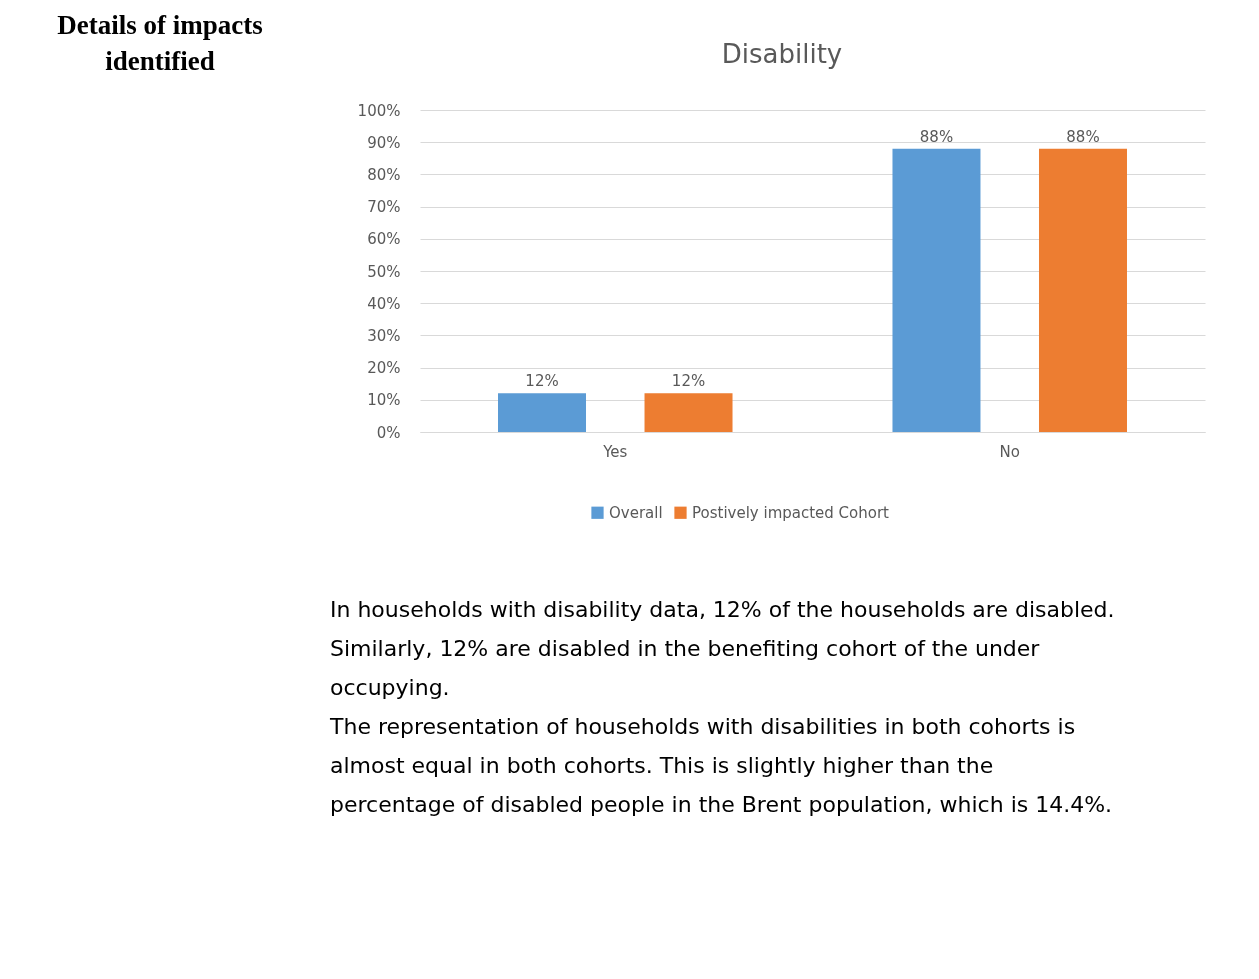  Describe the element at coordinates (782, 54) in the screenshot. I see `chart-title: Disability` at that location.